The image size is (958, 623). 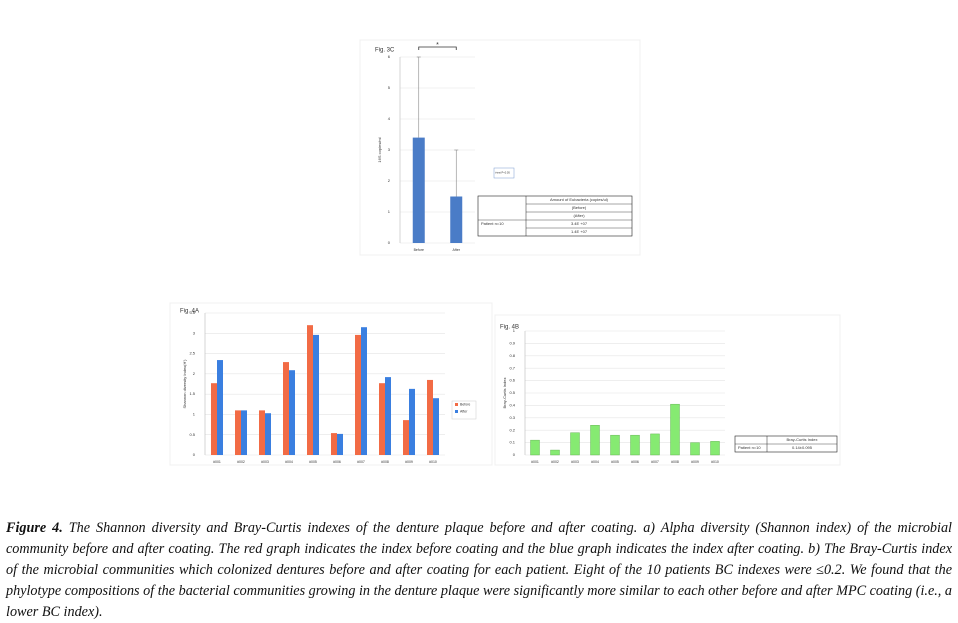 I want to click on significance-bracket, so click(x=437, y=48).